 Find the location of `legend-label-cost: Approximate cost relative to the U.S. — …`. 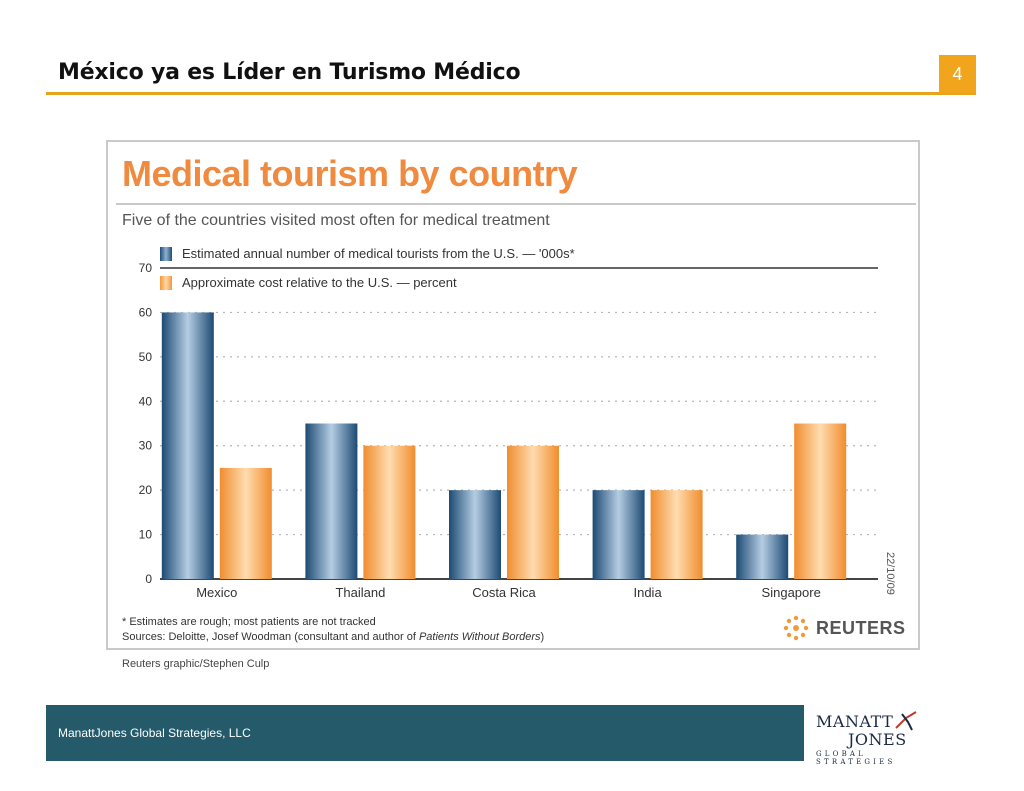

legend-label-cost: Approximate cost relative to the U.S. — … is located at coordinates (319, 282).